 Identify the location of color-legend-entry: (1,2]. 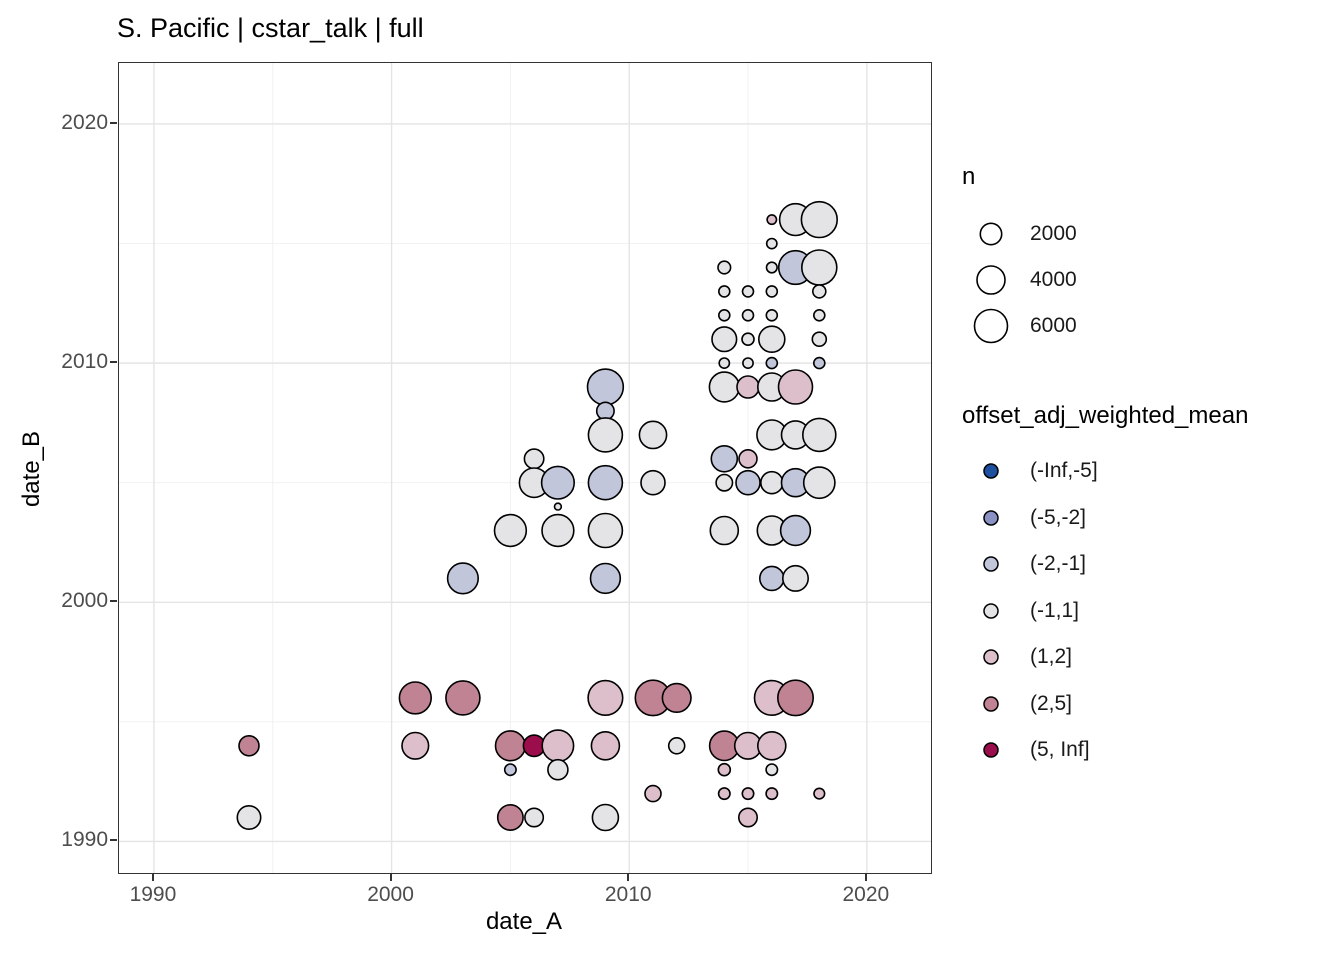
(1105, 657).